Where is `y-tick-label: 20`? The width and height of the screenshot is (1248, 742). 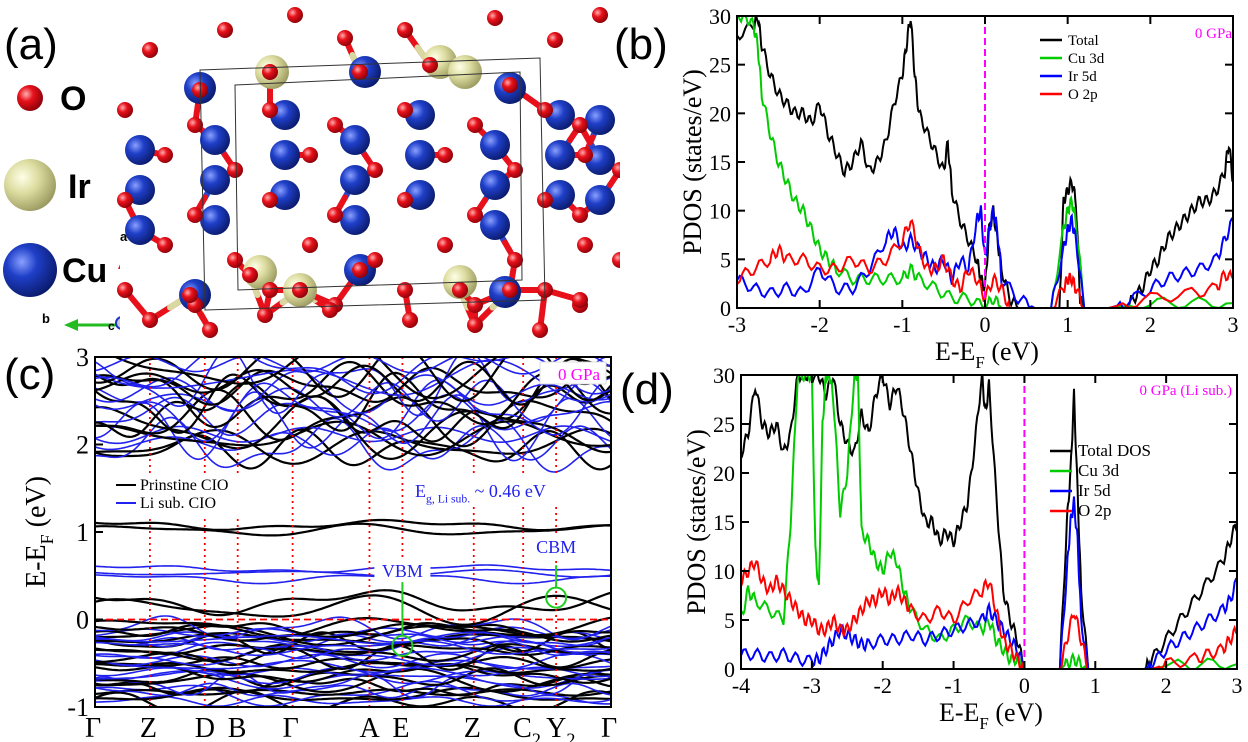 y-tick-label: 20 is located at coordinates (720, 113).